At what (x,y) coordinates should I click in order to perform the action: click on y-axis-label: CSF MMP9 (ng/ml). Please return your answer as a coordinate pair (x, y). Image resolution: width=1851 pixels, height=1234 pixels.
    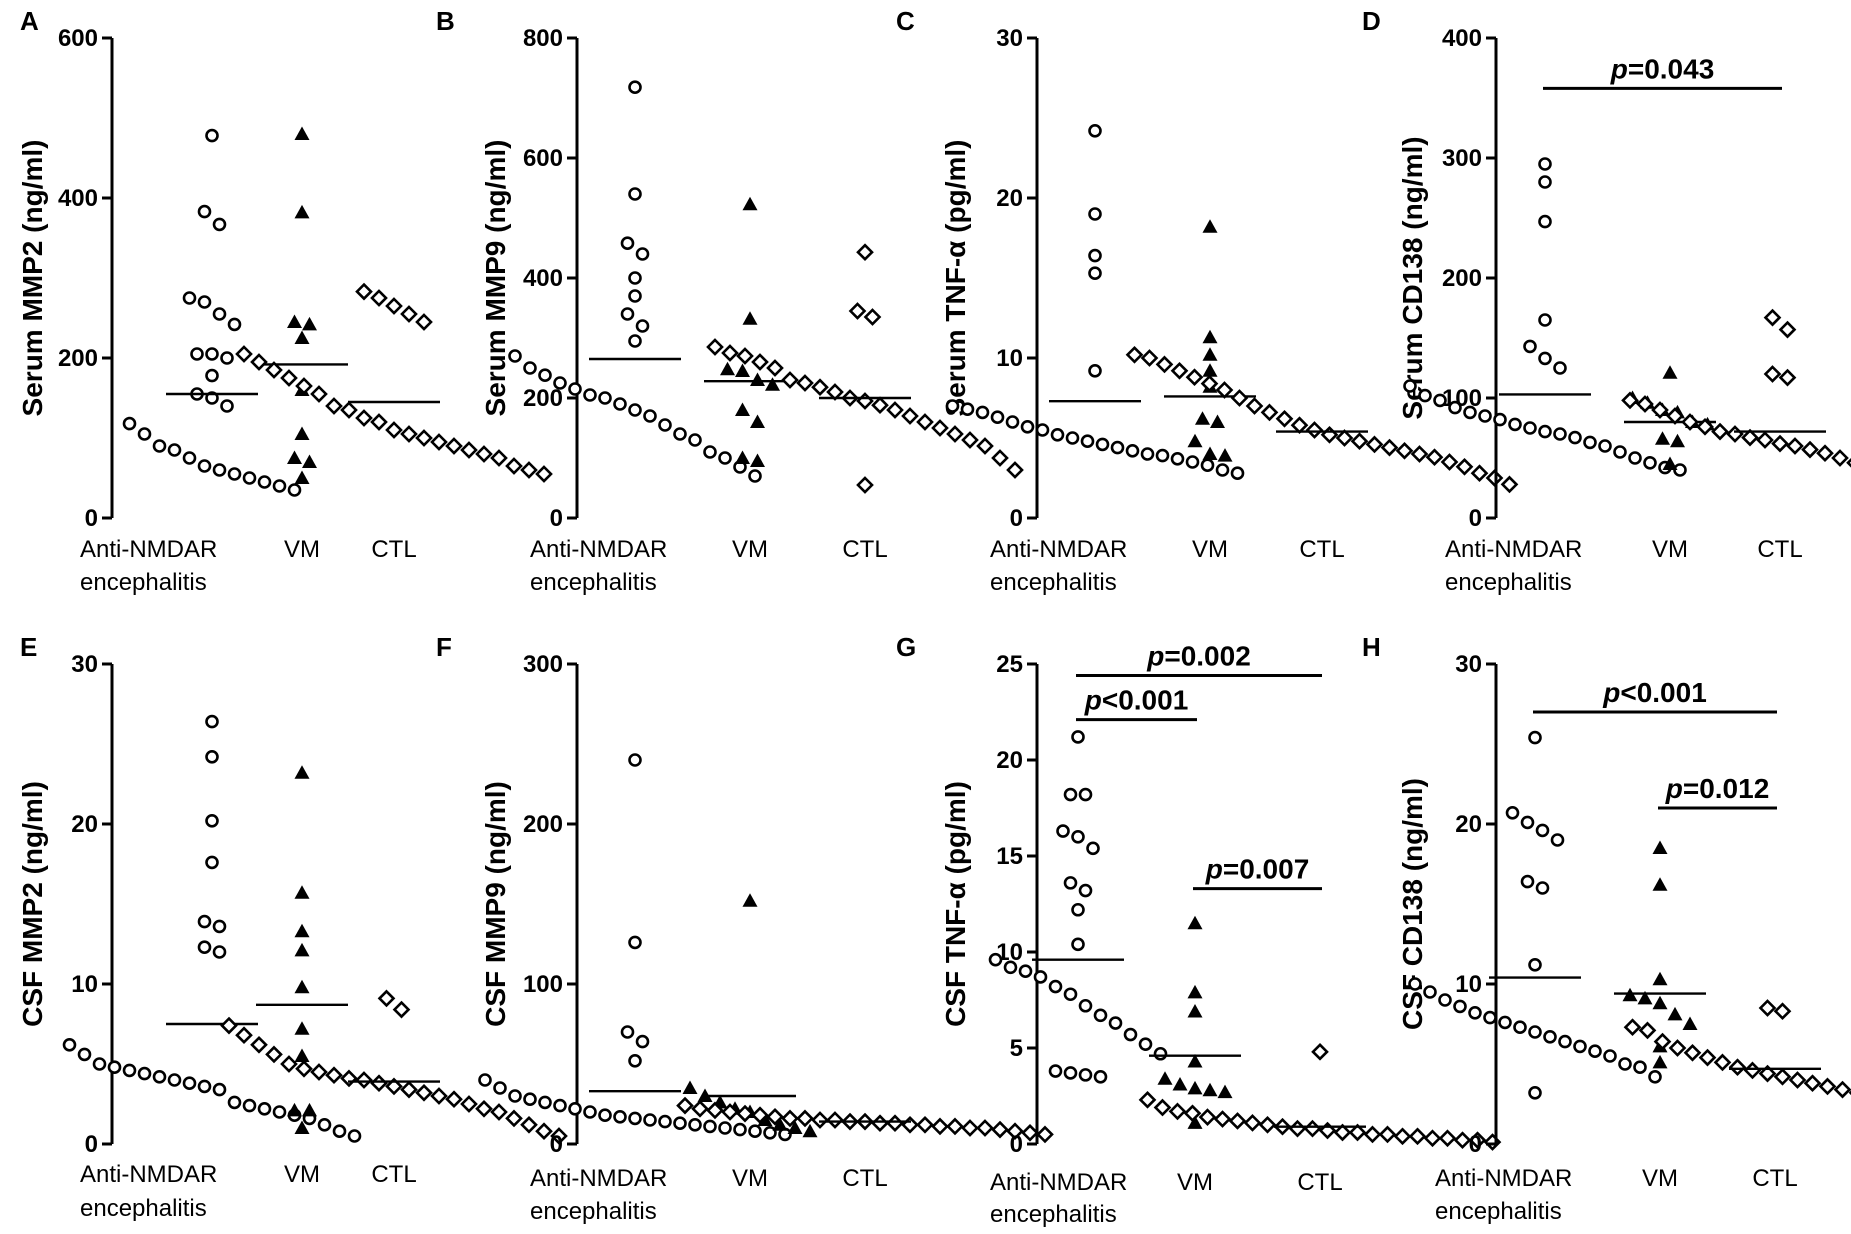
    Looking at the image, I should click on (495, 904).